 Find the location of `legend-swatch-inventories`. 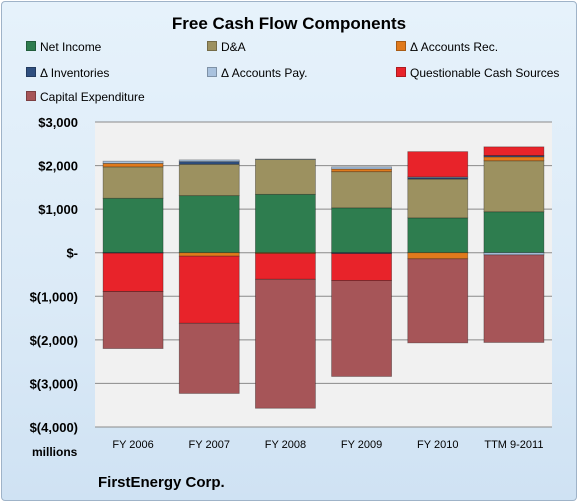

legend-swatch-inventories is located at coordinates (31, 72).